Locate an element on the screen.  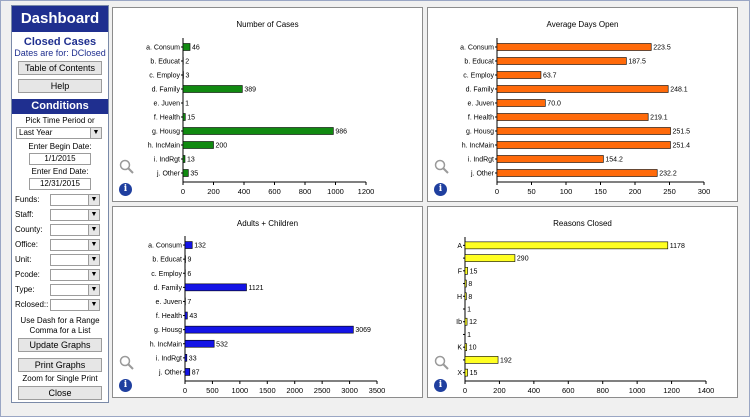
data-label: 187.5 is located at coordinates (637, 62).